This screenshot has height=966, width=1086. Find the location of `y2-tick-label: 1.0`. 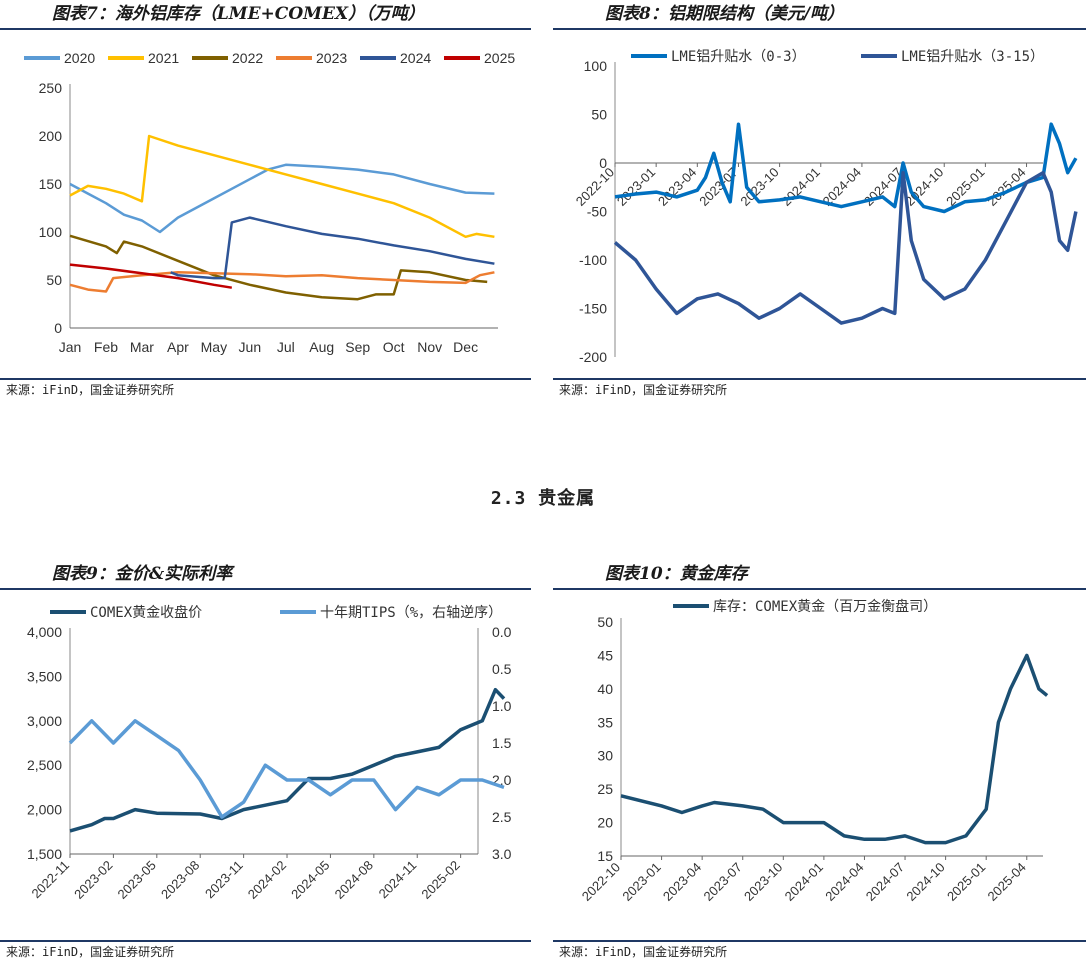

y2-tick-label: 1.0 is located at coordinates (502, 706).